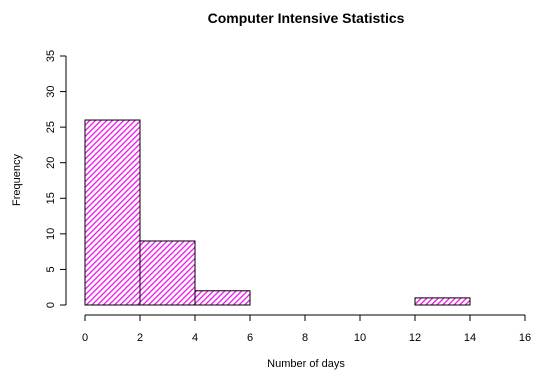 This screenshot has width=542, height=376. I want to click on y-tick-label: 25, so click(51, 127).